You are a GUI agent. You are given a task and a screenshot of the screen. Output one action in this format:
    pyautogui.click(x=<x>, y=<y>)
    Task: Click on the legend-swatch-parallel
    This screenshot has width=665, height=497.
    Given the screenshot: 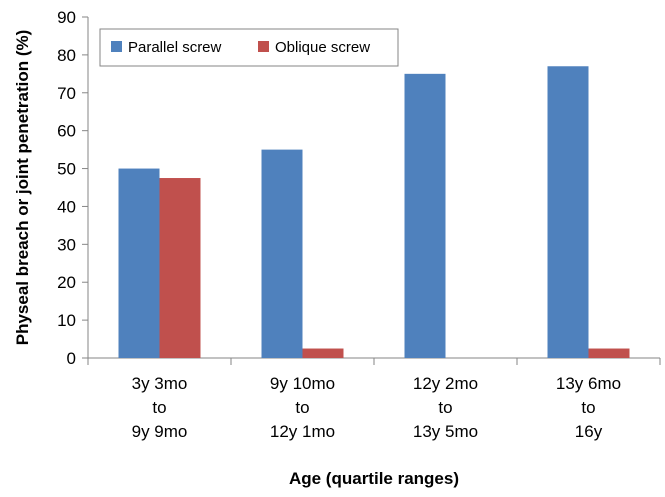 What is the action you would take?
    pyautogui.click(x=116, y=46)
    